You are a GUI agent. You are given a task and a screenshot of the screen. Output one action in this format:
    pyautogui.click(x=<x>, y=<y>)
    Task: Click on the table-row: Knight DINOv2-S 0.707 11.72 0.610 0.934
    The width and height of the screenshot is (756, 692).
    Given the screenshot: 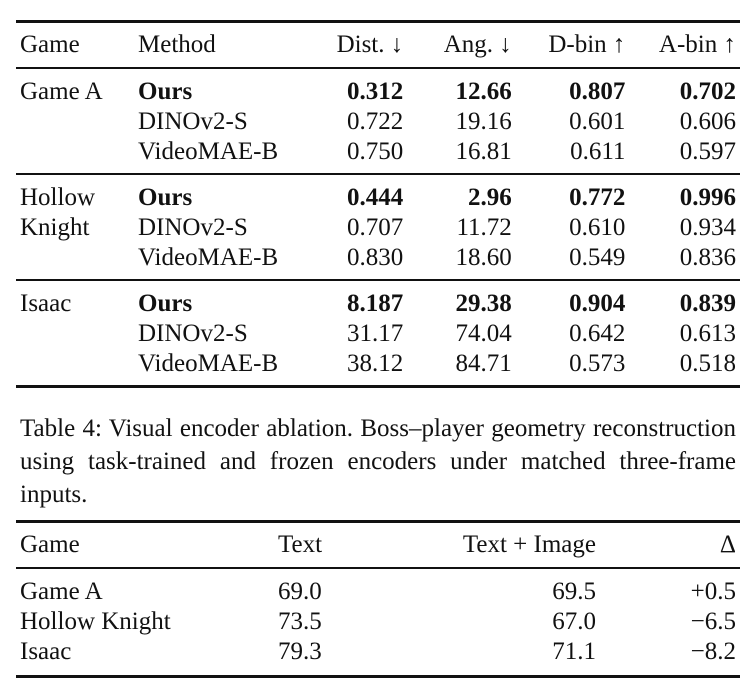 What is the action you would take?
    pyautogui.click(x=378, y=228)
    